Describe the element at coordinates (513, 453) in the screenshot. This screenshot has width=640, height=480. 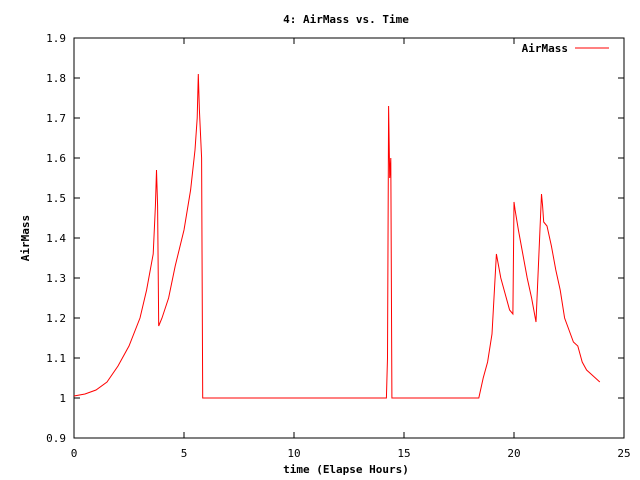
I see `x-tick-label: 20` at that location.